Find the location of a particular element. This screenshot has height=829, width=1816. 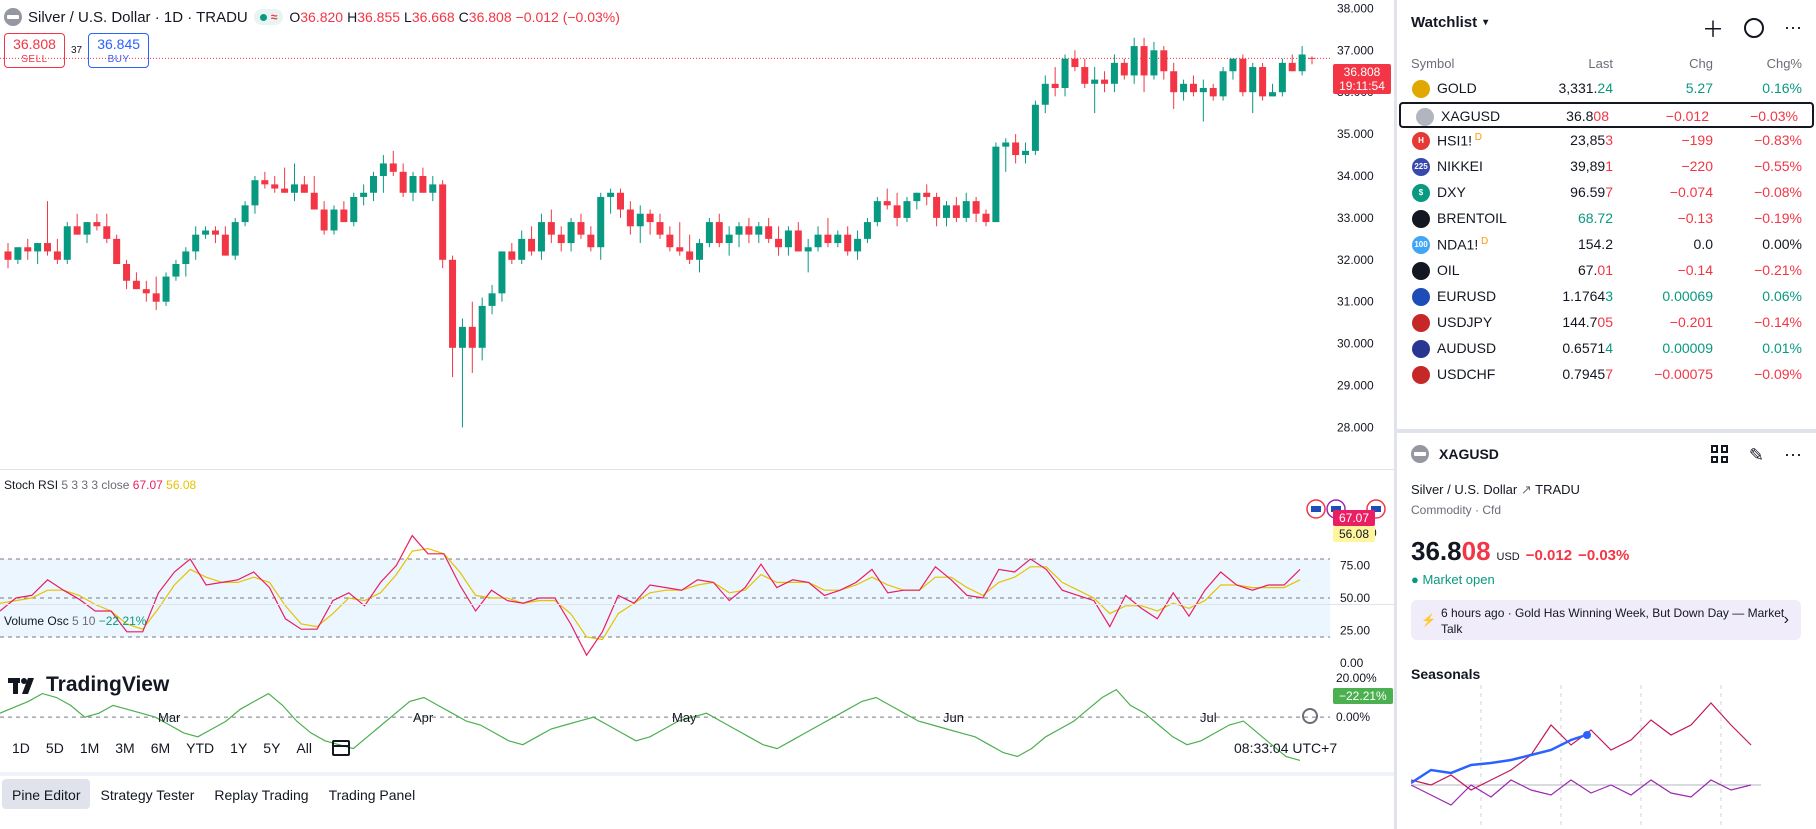

watchlist-row-nikkei: 225 NIKKEI 39,891 −220 −0.55% is located at coordinates (1606, 167).